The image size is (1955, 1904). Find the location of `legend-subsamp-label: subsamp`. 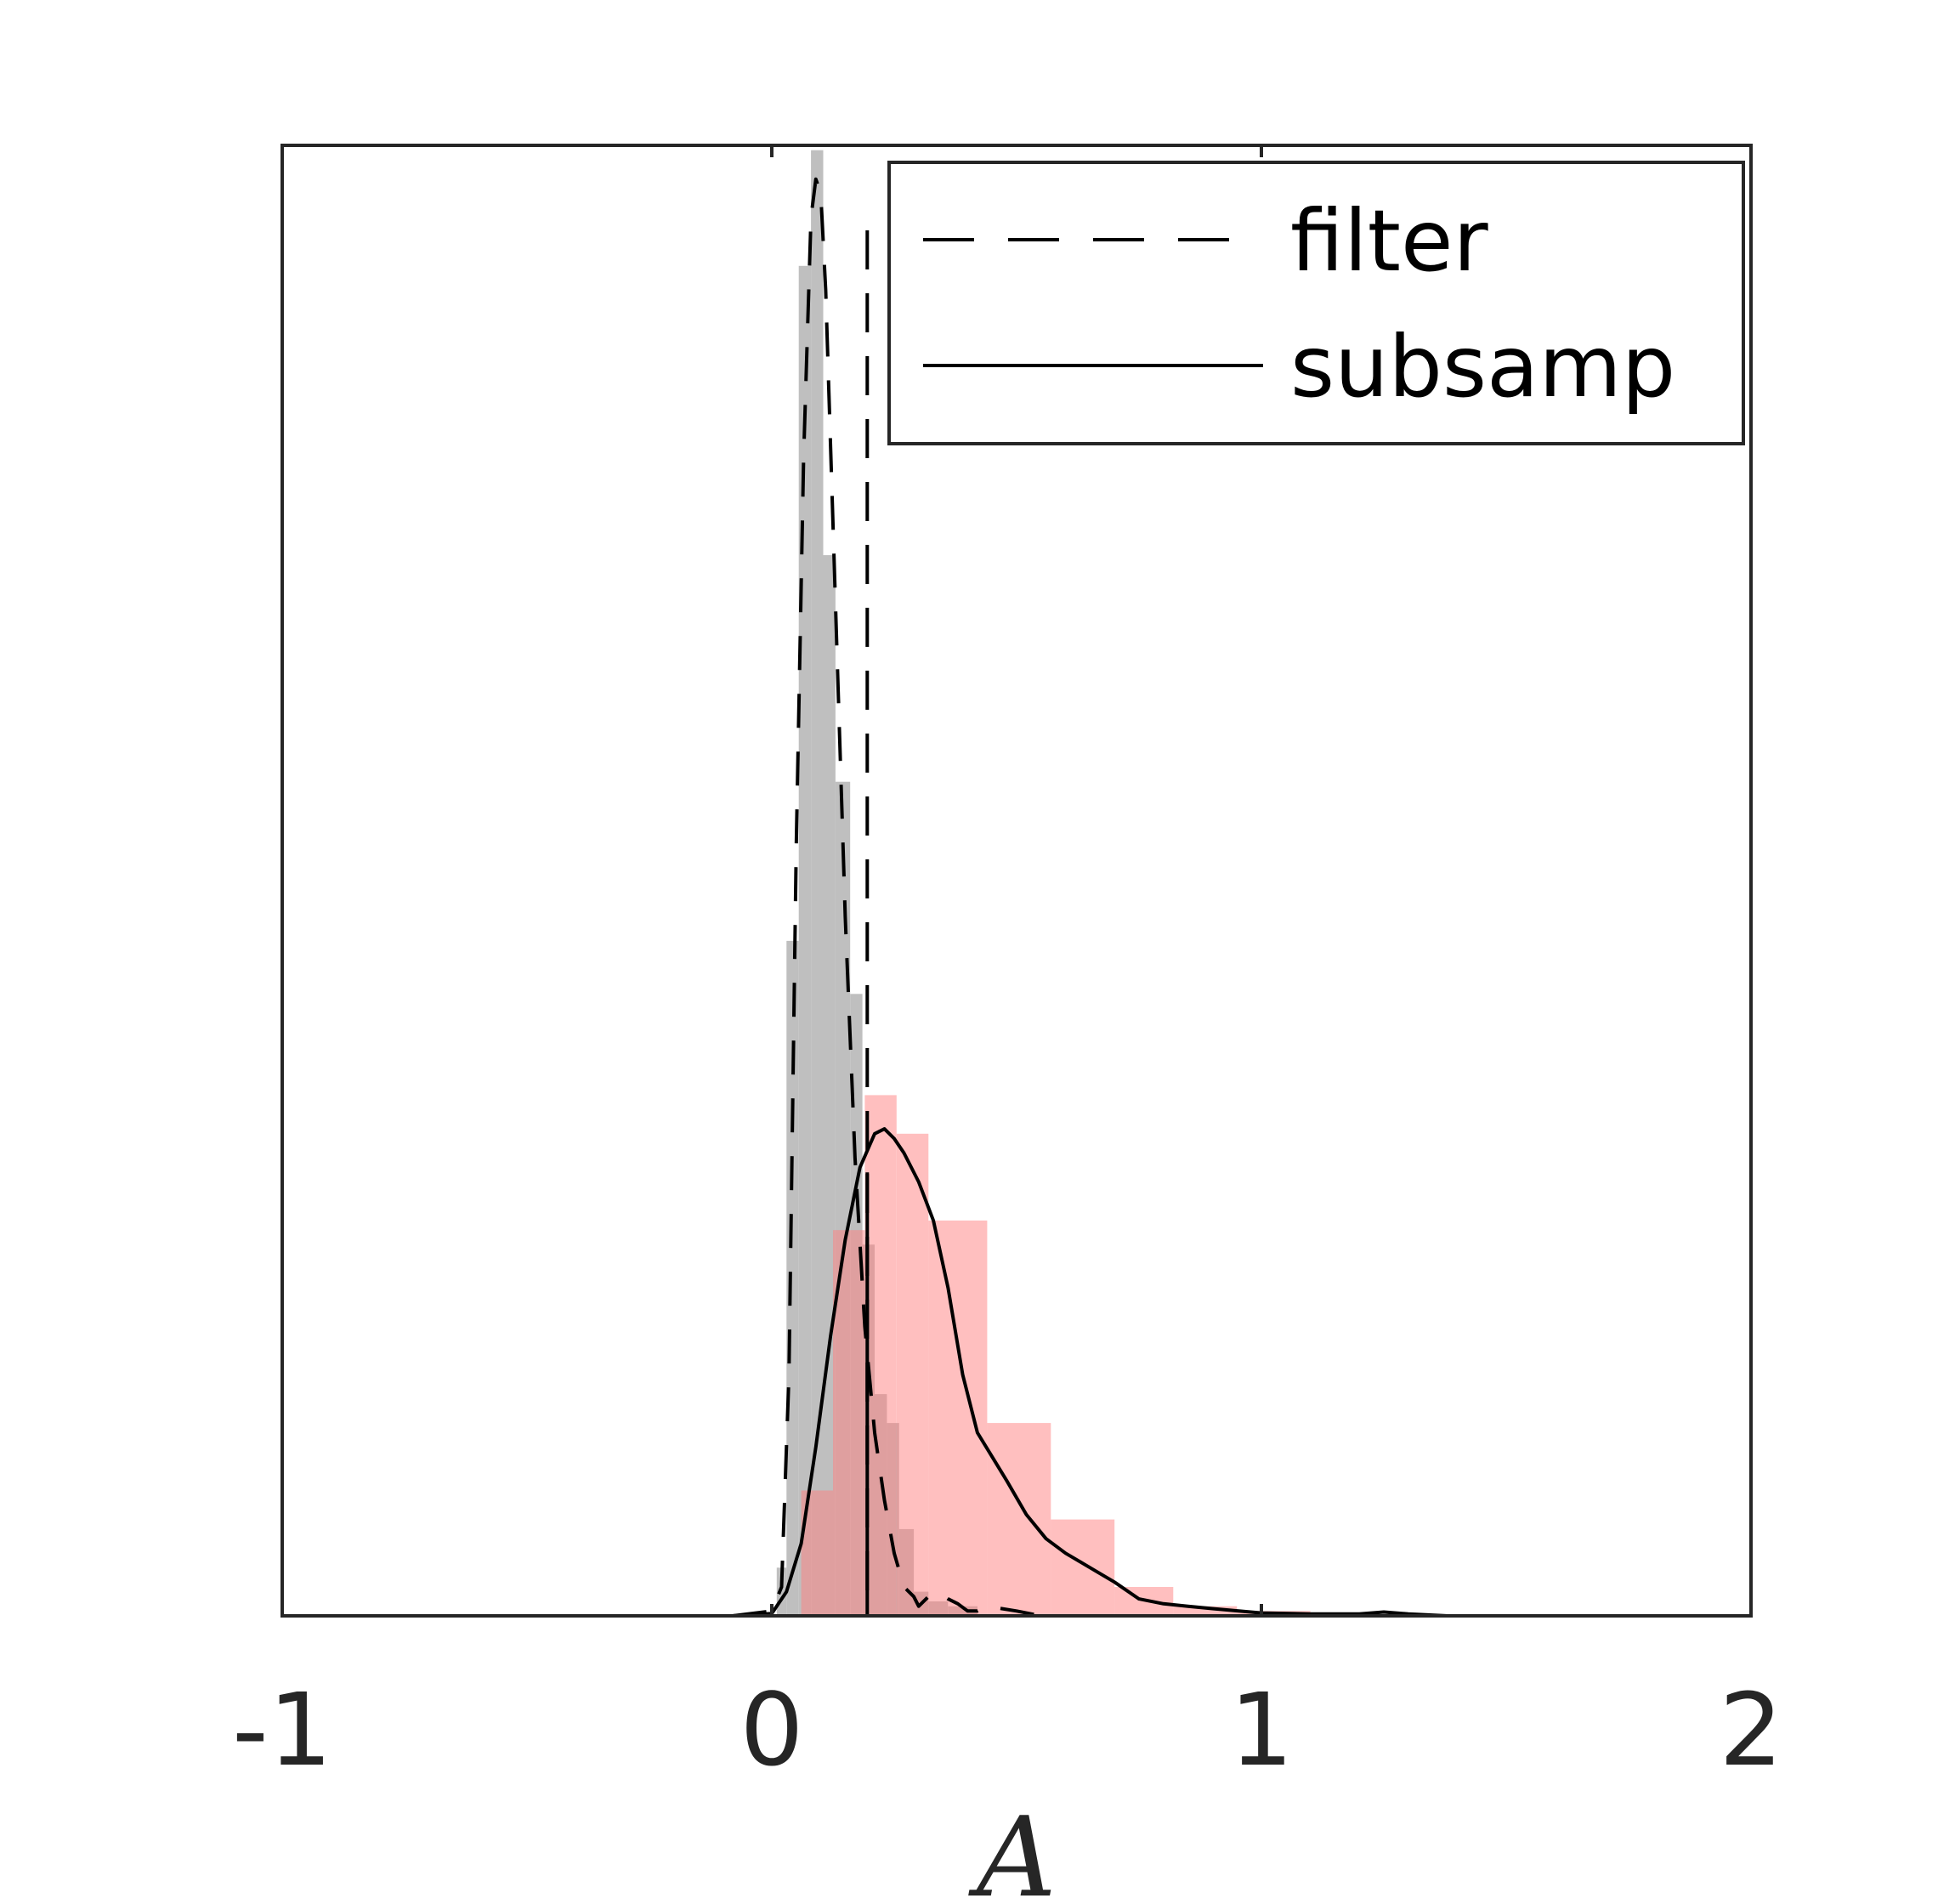

legend-subsamp-label: subsamp is located at coordinates (1482, 366).